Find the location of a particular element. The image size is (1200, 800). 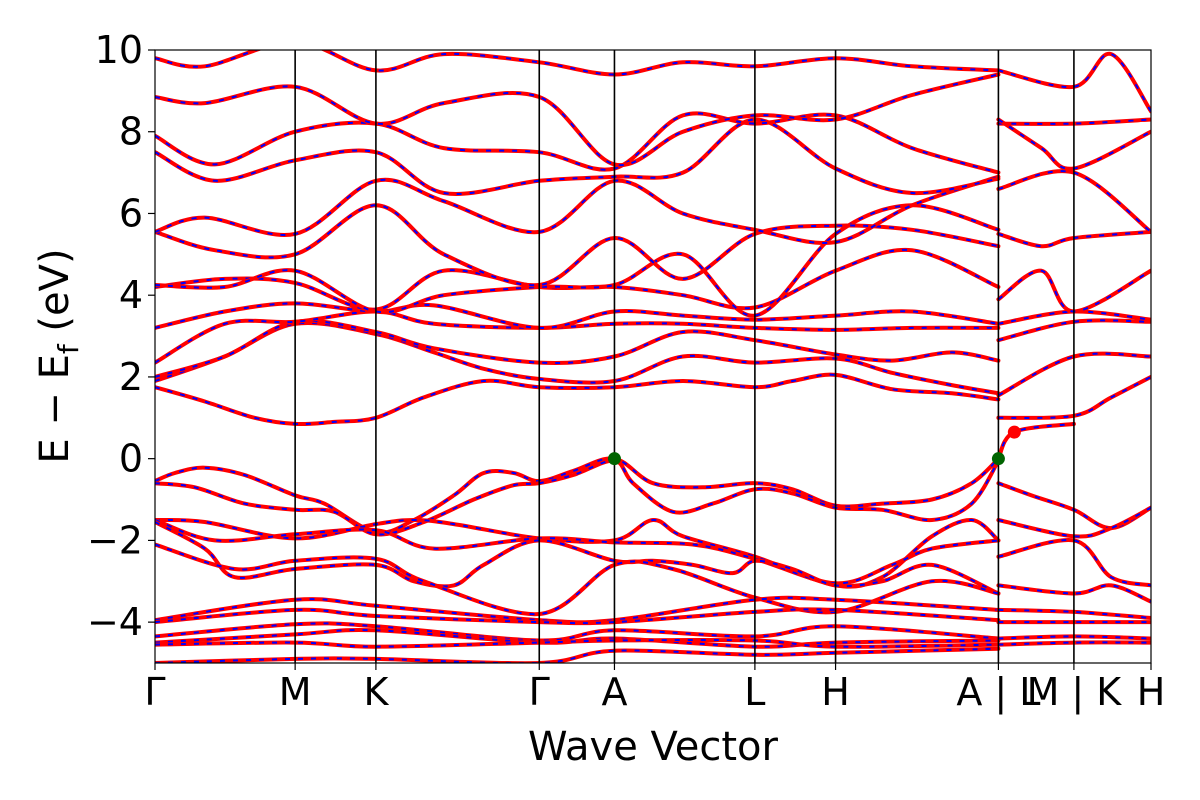

y-tick-label: 8 is located at coordinates (131, 132).